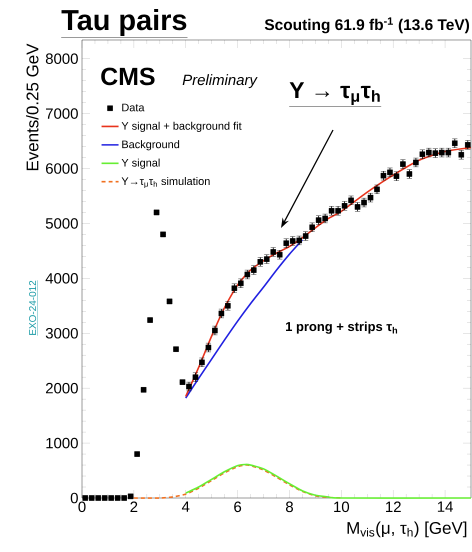  What do you see at coordinates (32, 107) in the screenshot?
I see `y-axis-title: Events/0.25 GeV` at bounding box center [32, 107].